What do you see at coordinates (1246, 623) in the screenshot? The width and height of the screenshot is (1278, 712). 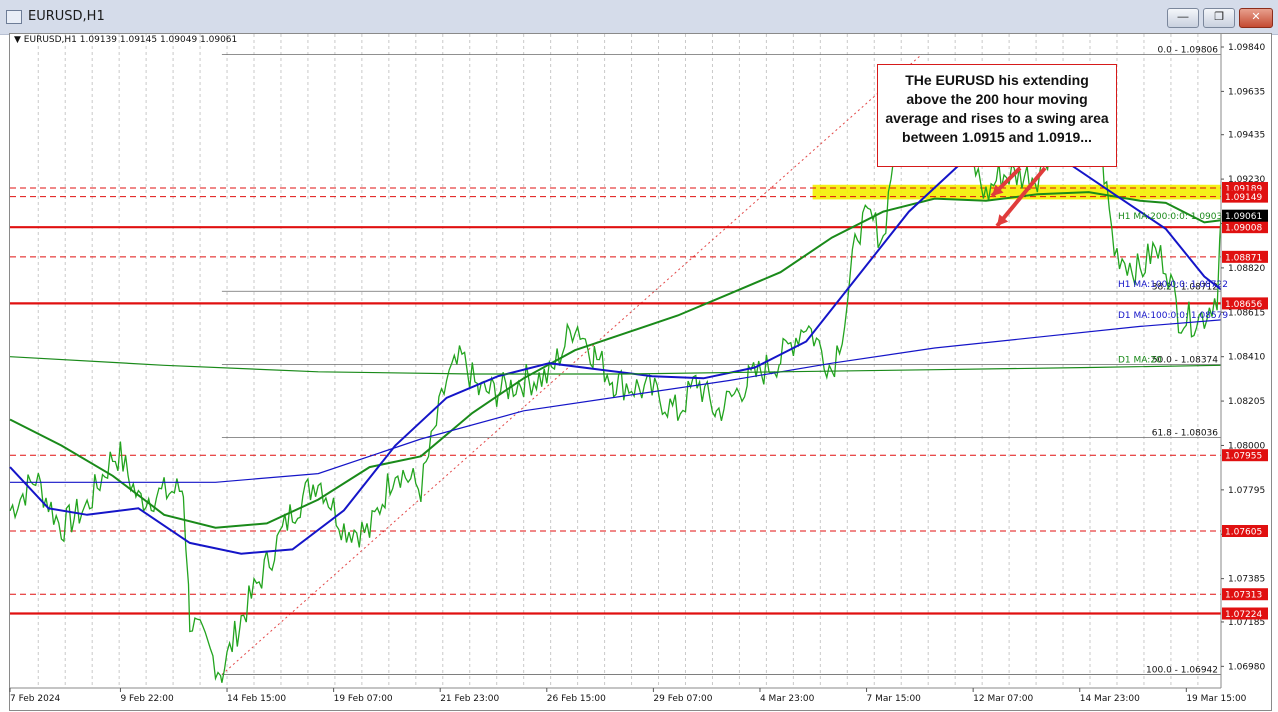 I see `price-axis-label: 1.07185` at bounding box center [1246, 623].